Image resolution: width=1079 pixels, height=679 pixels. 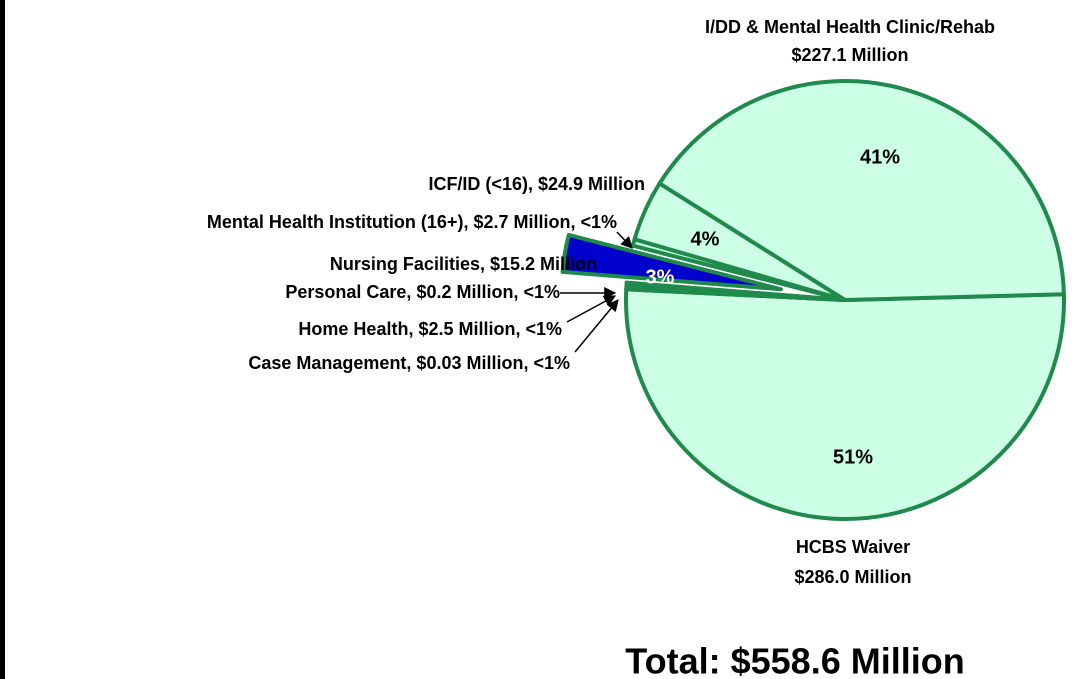 I want to click on percent-label: 51%, so click(x=853, y=457).